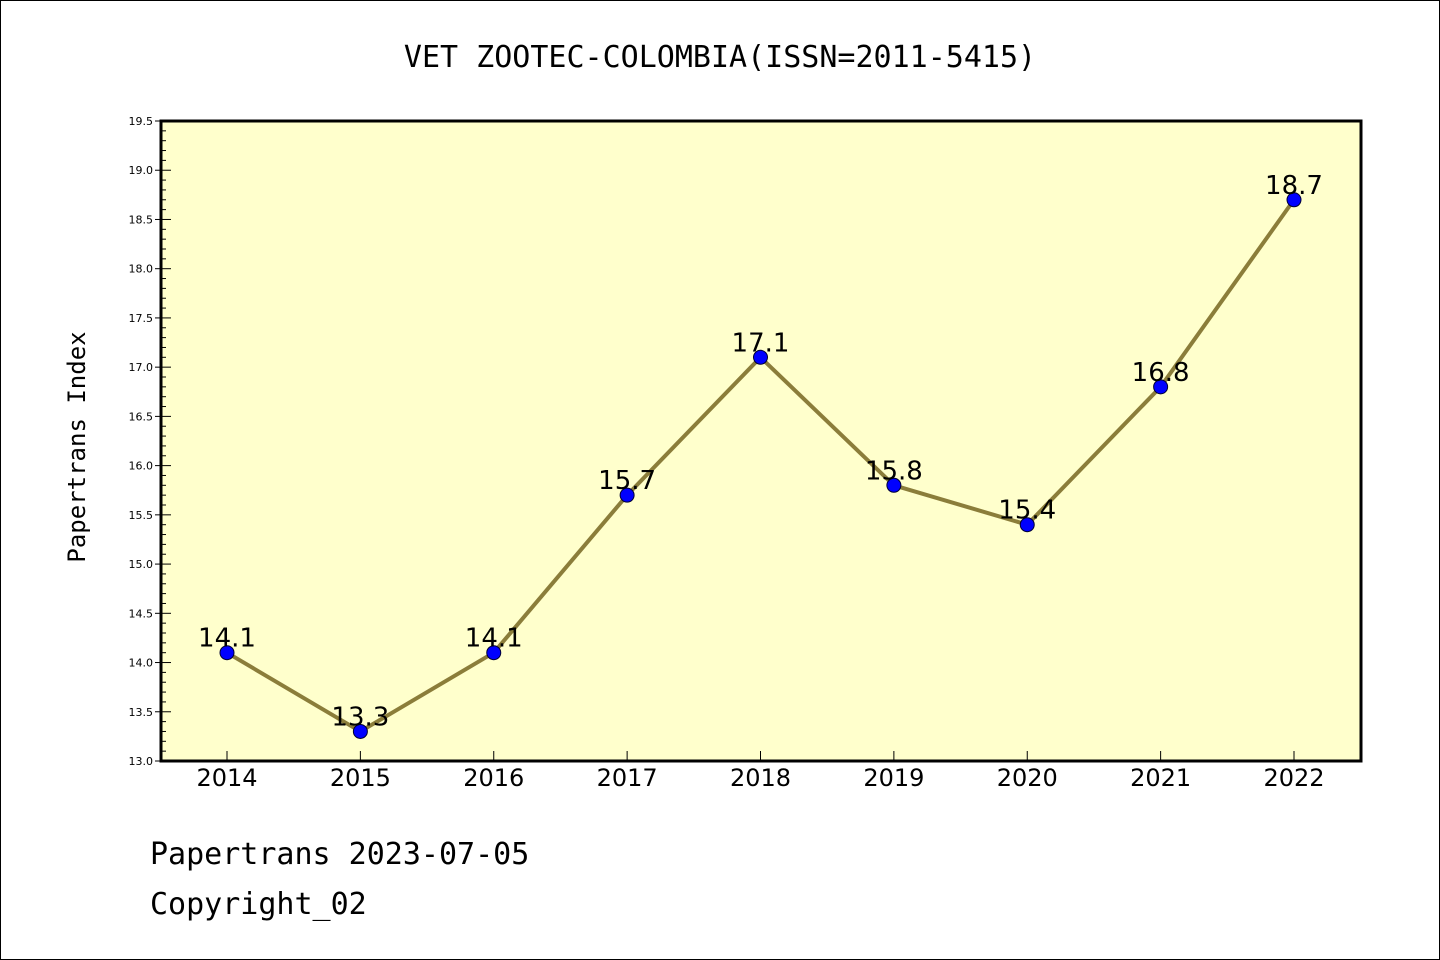 The image size is (1440, 960). Describe the element at coordinates (141, 466) in the screenshot. I see `y-tick-label: 16.0` at that location.